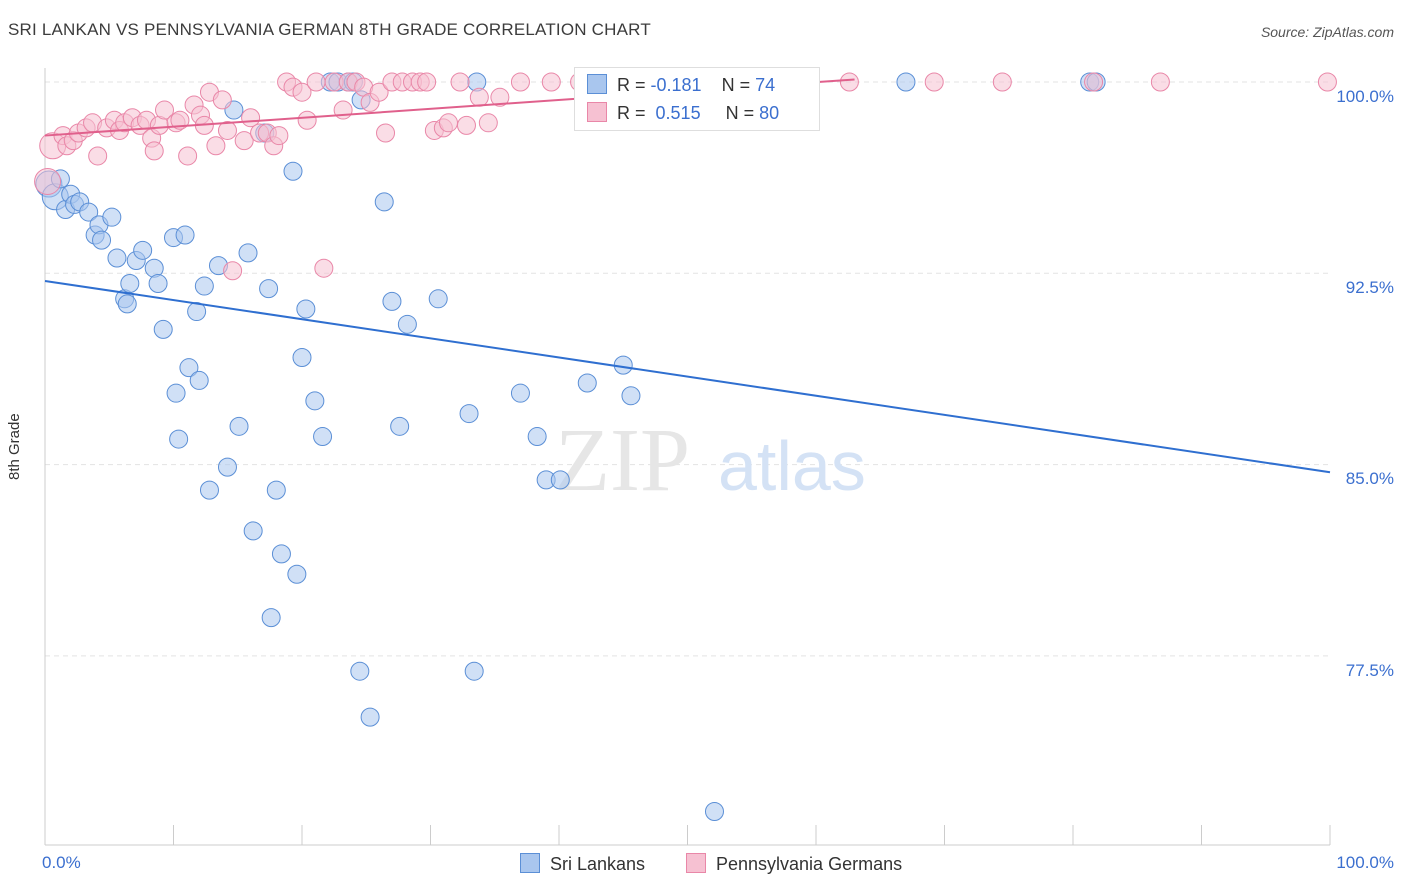  Describe the element at coordinates (14, 446) in the screenshot. I see `y-axis-label: 8th Grade` at that location.